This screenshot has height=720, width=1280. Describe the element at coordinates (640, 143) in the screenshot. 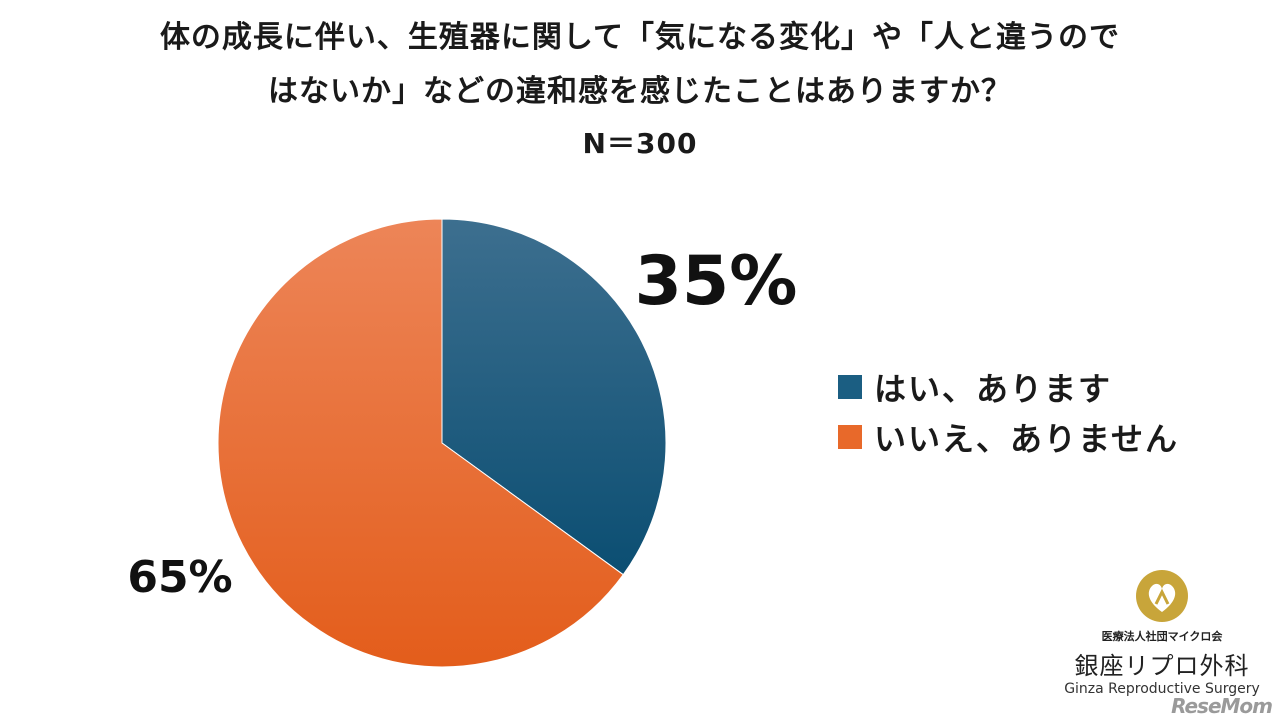

I see `chart-subtitle: N＝300` at that location.